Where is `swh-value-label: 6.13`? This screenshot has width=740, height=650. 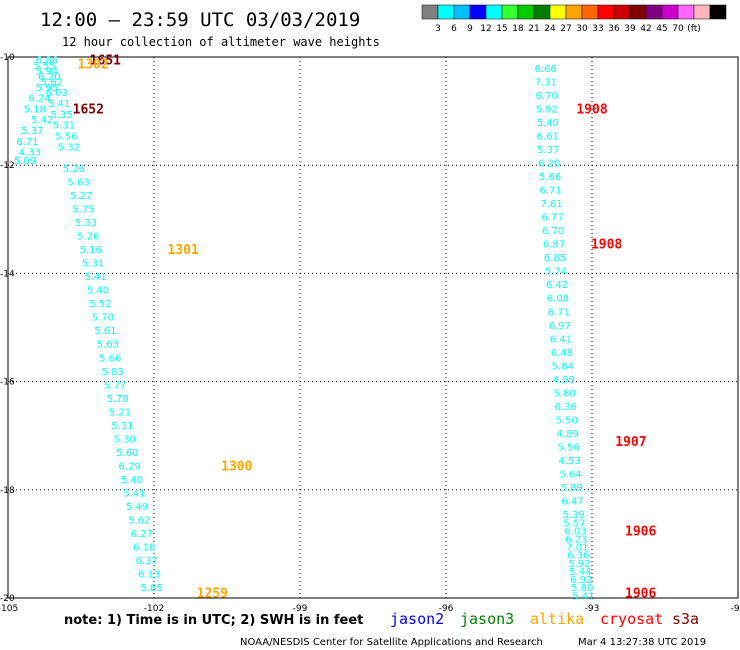 swh-value-label: 6.13 is located at coordinates (149, 575).